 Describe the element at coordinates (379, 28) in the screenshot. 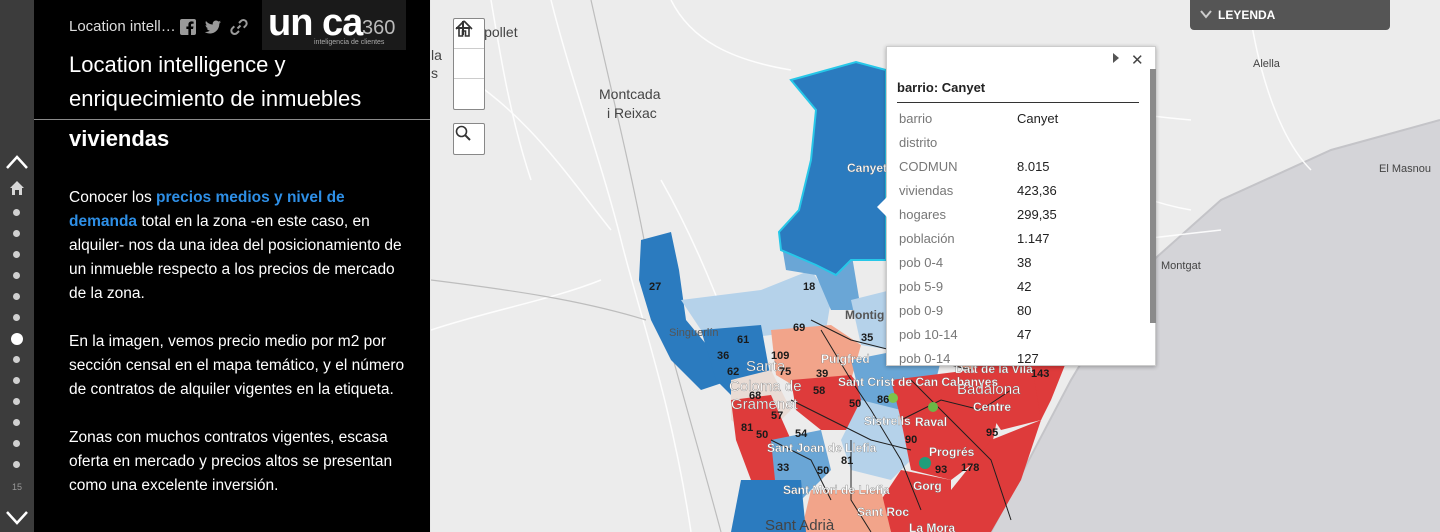

I see `logo-number: 360` at that location.